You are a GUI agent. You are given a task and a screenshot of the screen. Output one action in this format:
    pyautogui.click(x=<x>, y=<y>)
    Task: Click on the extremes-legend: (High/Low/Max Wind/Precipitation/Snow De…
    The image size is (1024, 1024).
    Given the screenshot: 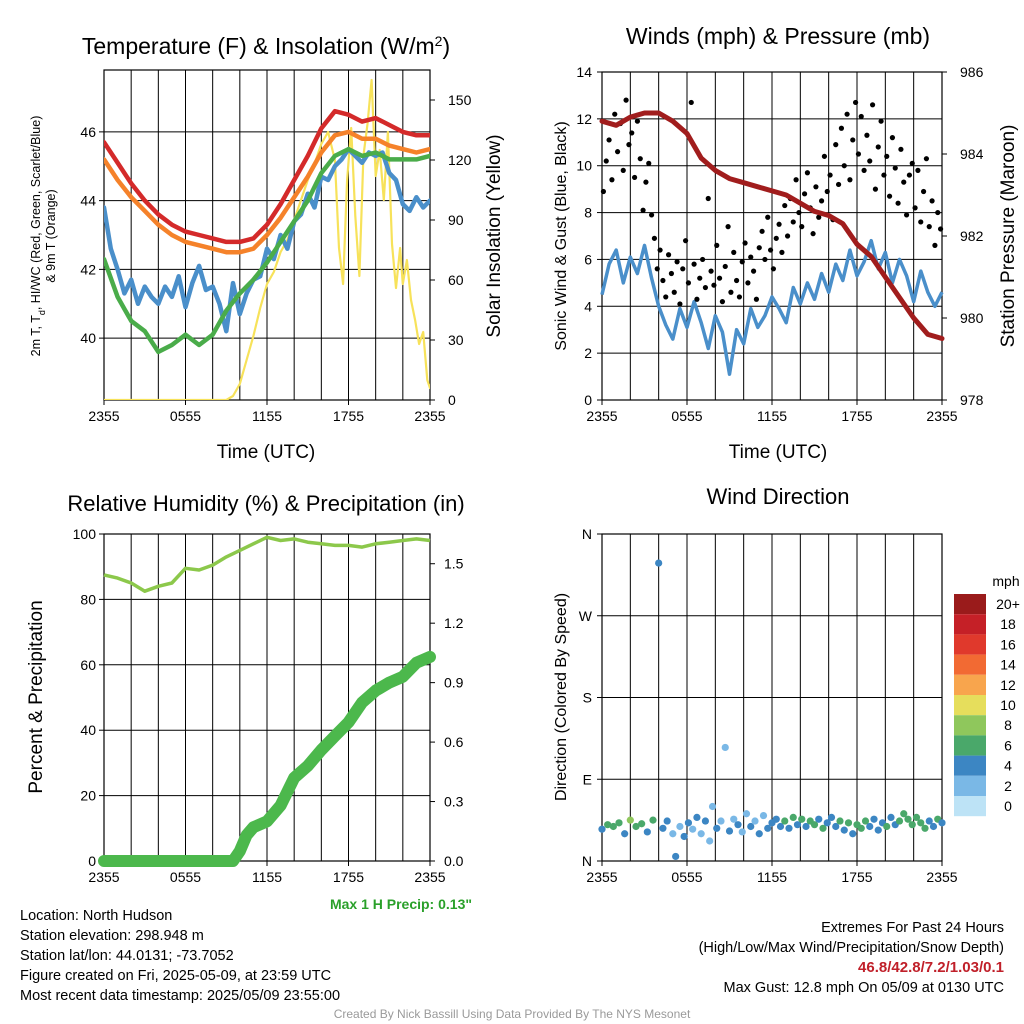 What is the action you would take?
    pyautogui.click(x=851, y=948)
    